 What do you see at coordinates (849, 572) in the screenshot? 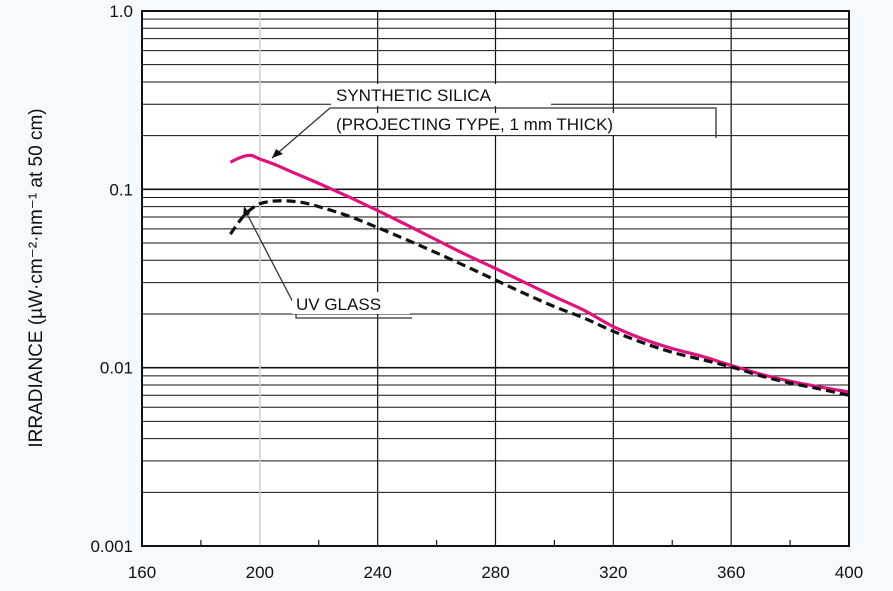
I see `x-tick-label: 400` at bounding box center [849, 572].